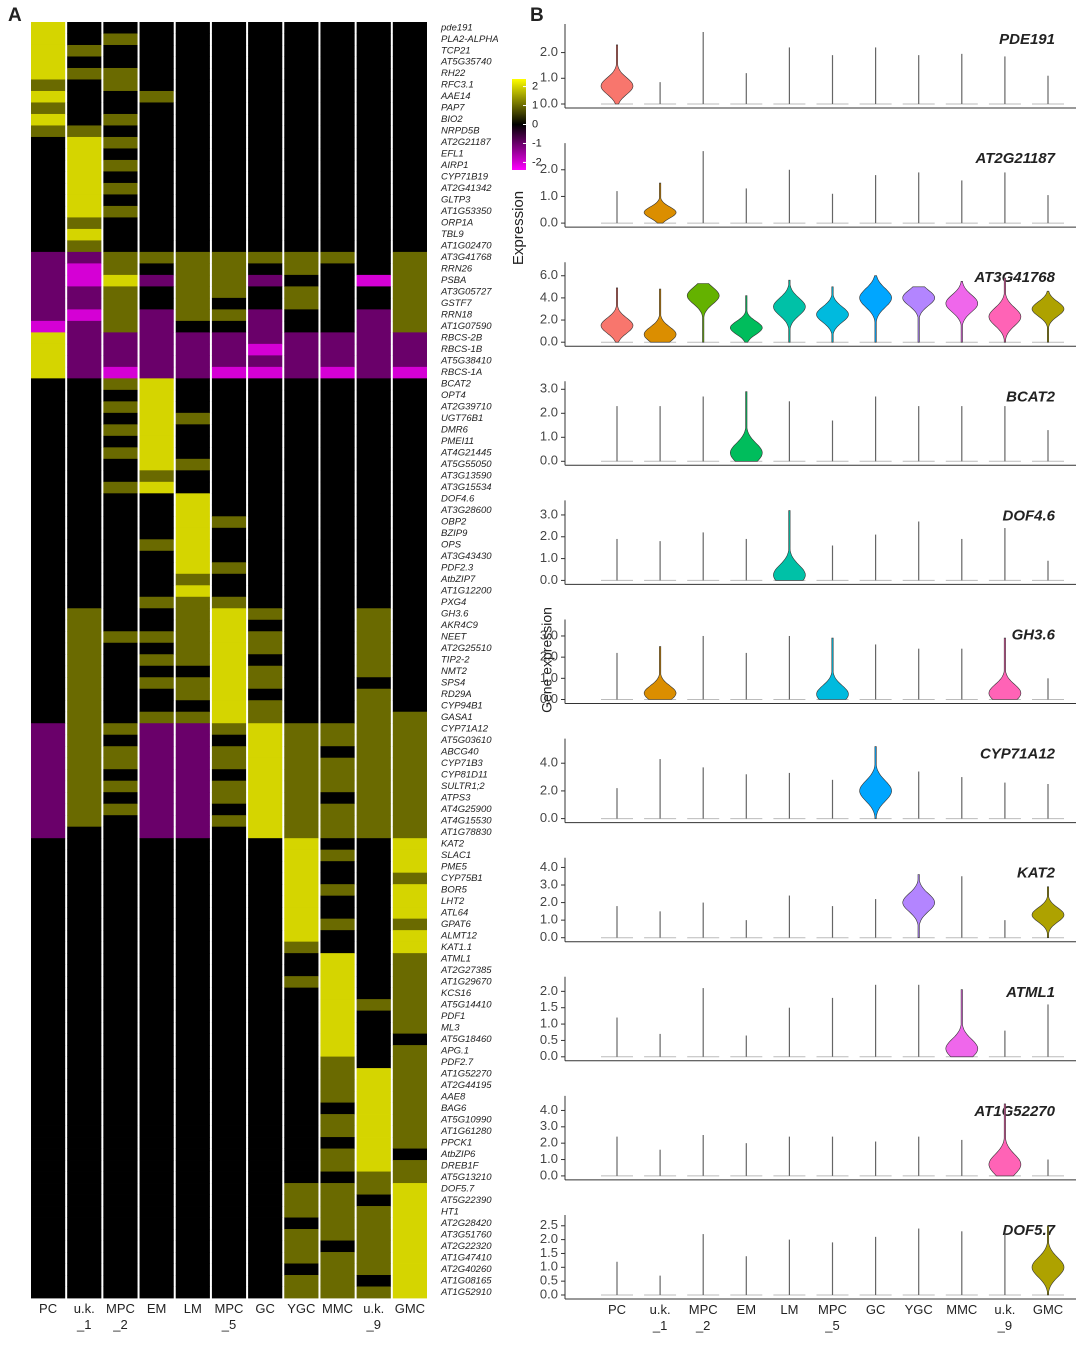 The width and height of the screenshot is (1080, 1348). I want to click on gene-label: PPCK1, so click(456, 1142).